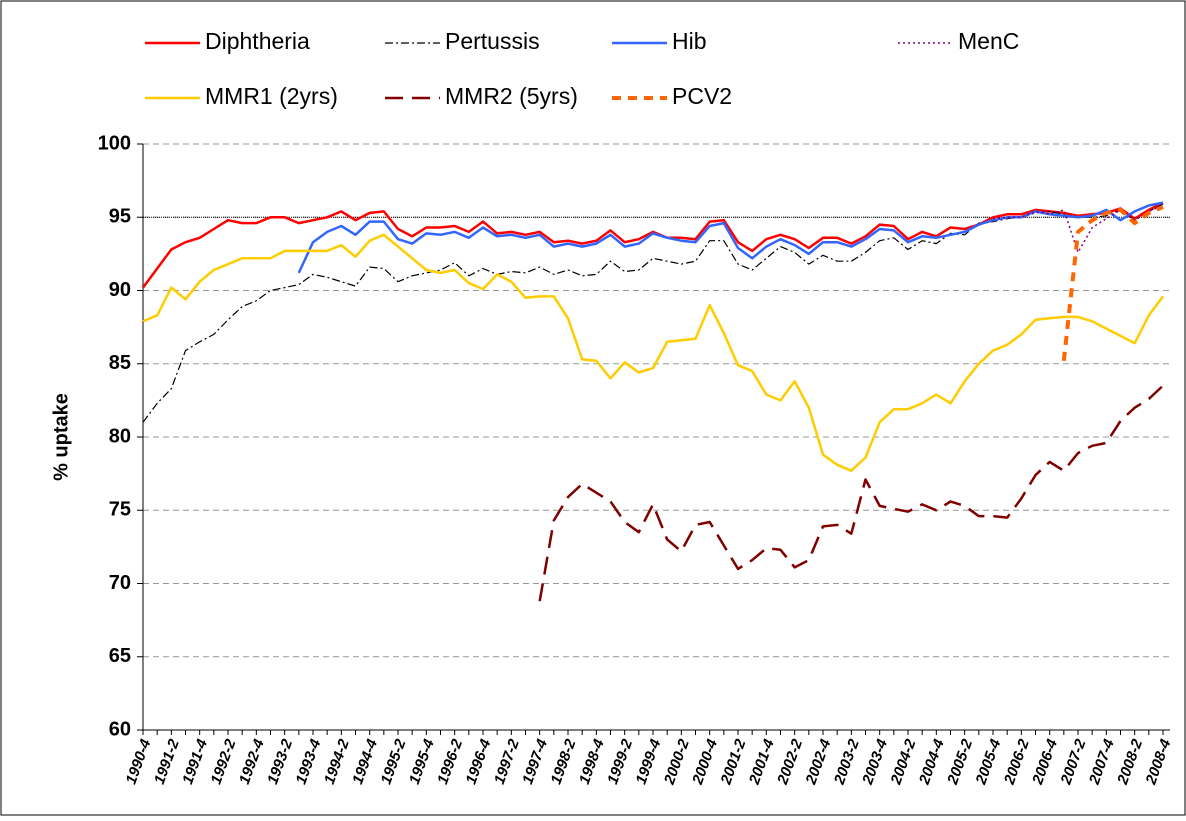 This screenshot has width=1186, height=821. What do you see at coordinates (511, 96) in the screenshot?
I see `legend-label: MMR2 (5yrs)` at bounding box center [511, 96].